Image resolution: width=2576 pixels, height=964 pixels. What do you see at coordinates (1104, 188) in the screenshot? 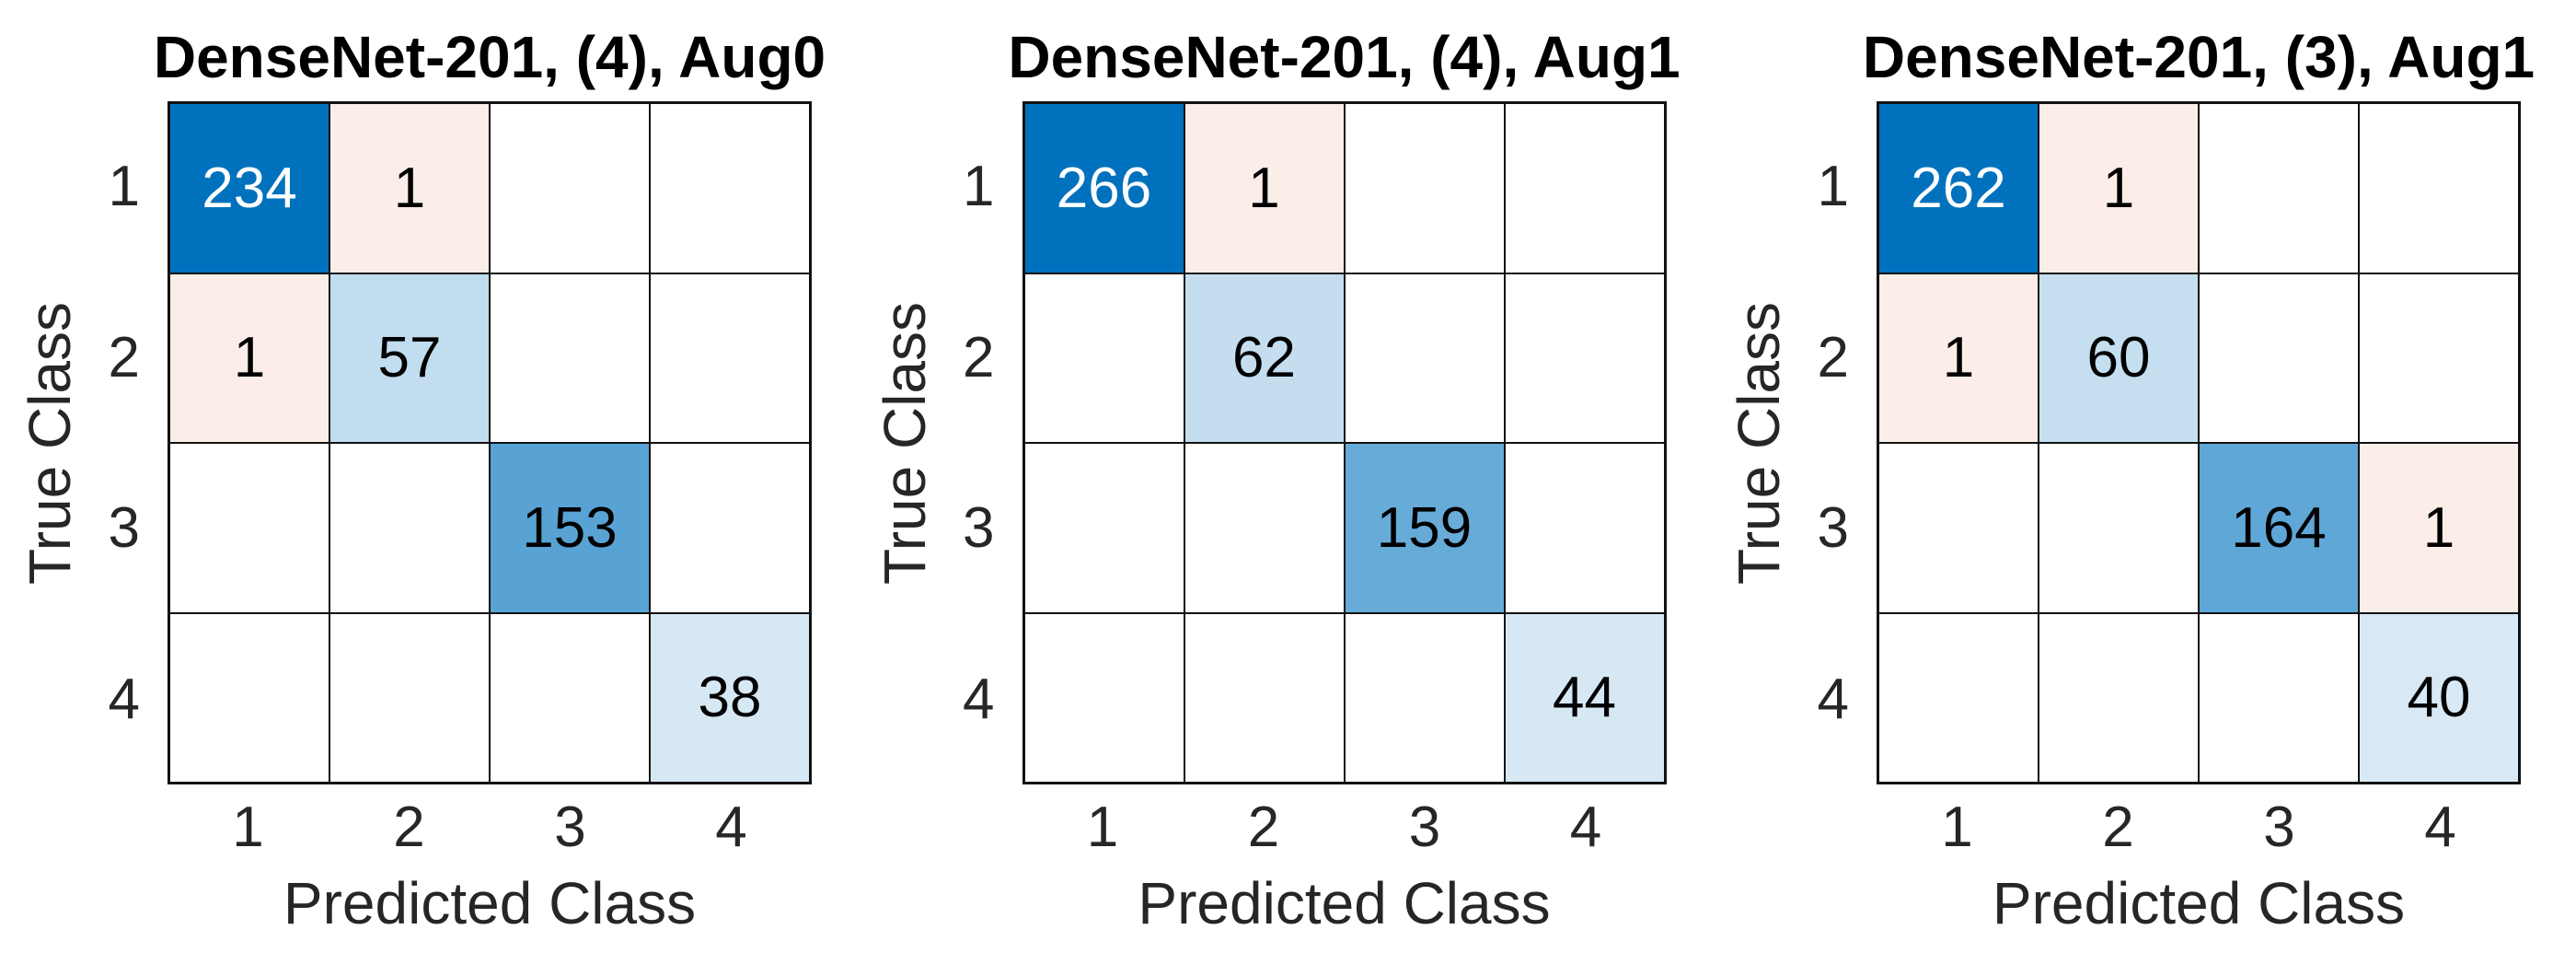
I see `matrix-cell-r1c1: 266` at bounding box center [1104, 188].